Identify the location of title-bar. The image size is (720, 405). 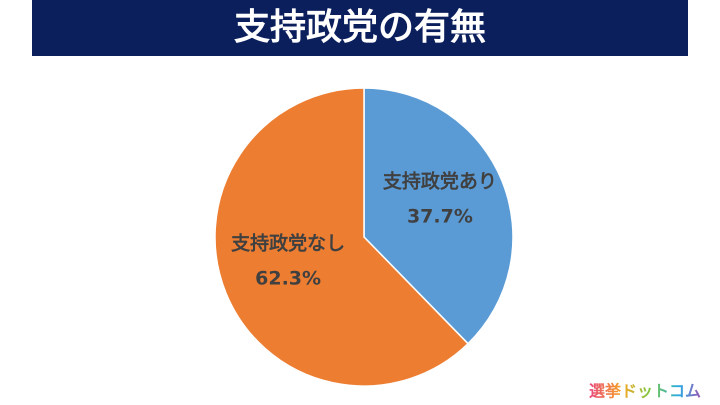
(360, 28).